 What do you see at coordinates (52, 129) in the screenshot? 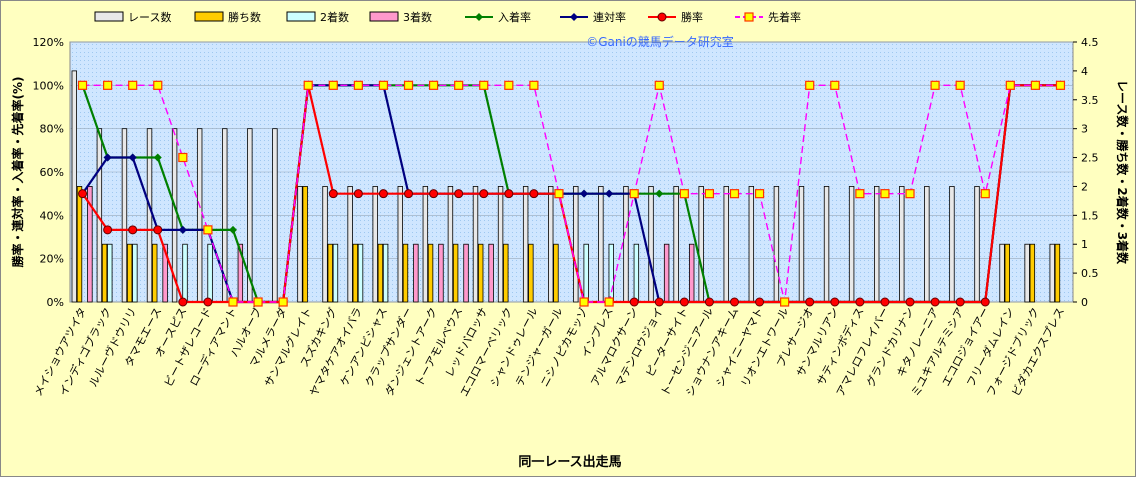
I see `y-tick-label: 80%` at bounding box center [52, 129].